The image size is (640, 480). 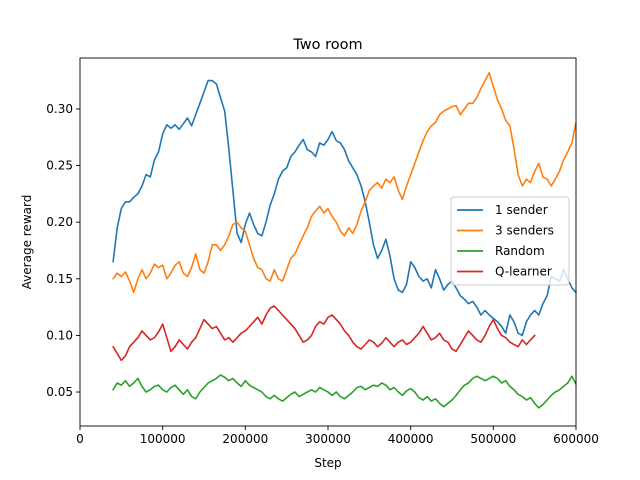 What do you see at coordinates (59, 109) in the screenshot?
I see `y-tick-label: 0.30` at bounding box center [59, 109].